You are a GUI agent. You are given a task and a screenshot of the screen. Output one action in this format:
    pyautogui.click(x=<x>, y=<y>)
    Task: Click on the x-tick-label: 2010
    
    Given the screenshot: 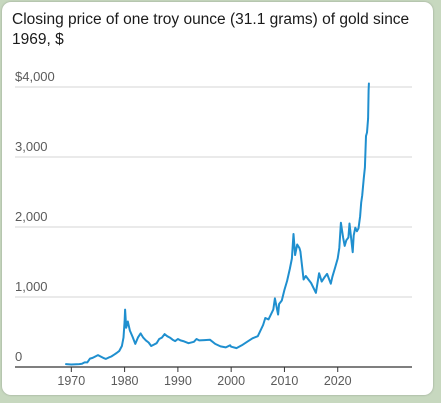 What is the action you would take?
    pyautogui.click(x=285, y=381)
    